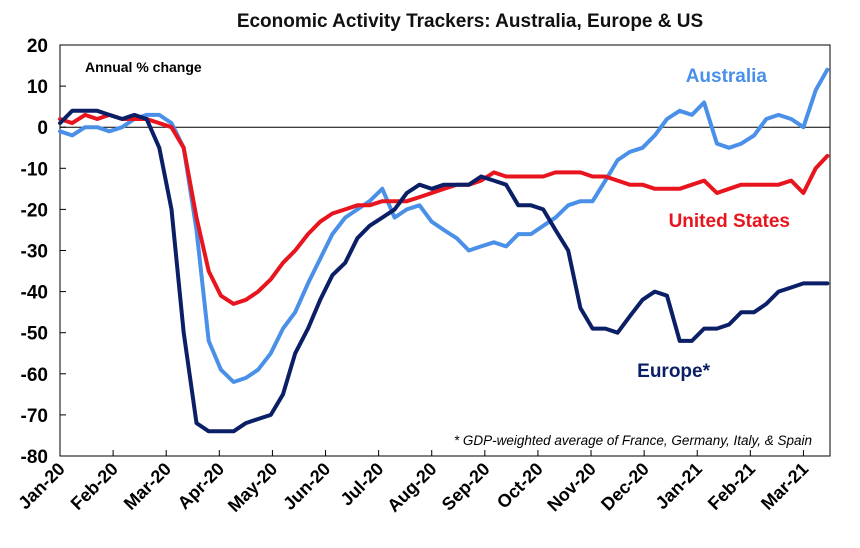 The height and width of the screenshot is (548, 860). What do you see at coordinates (34, 252) in the screenshot?
I see `y-tick-label: -30` at bounding box center [34, 252].